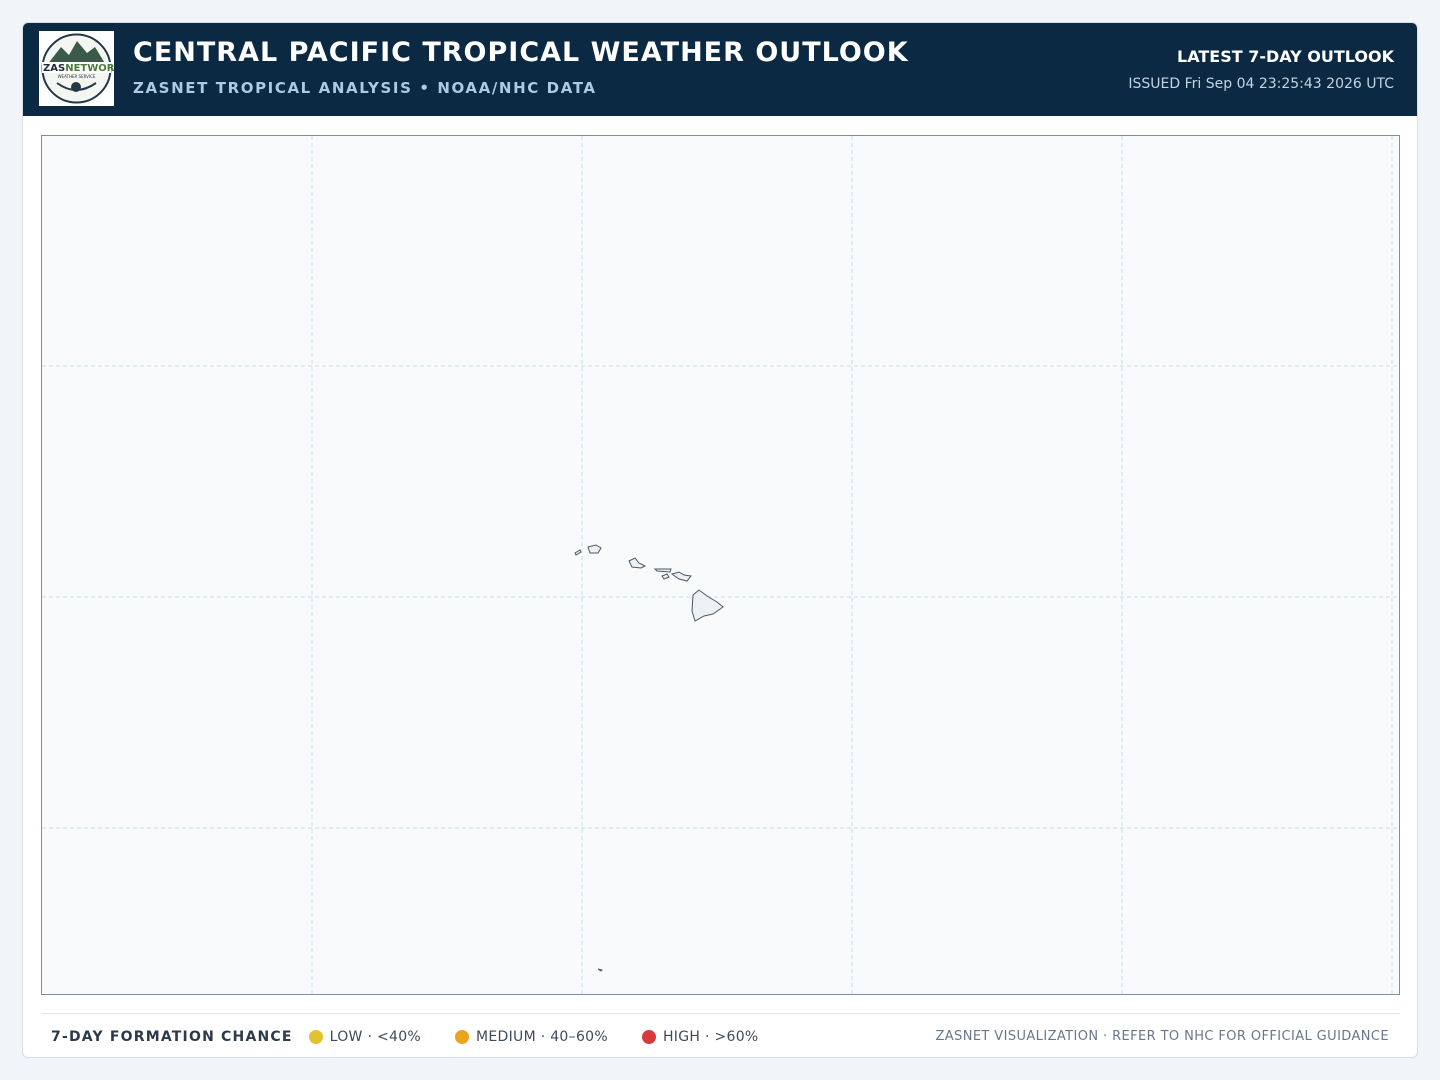 This screenshot has height=1080, width=1440. What do you see at coordinates (77, 76) in the screenshot?
I see `logo-tagline: WEATHER SERVICE` at bounding box center [77, 76].